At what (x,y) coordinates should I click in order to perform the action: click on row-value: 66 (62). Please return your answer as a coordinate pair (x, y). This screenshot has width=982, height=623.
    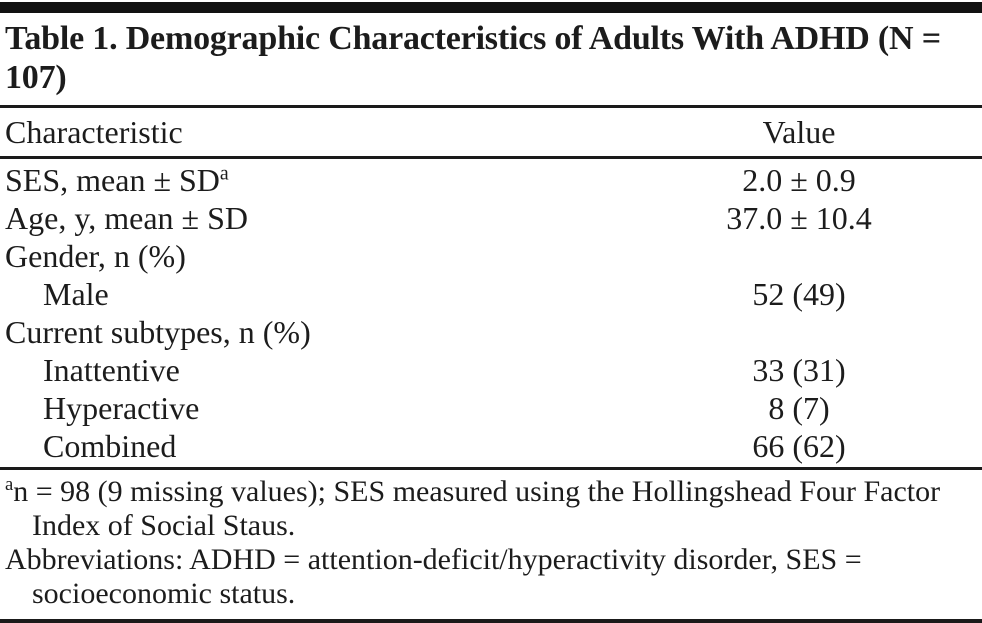
    Looking at the image, I should click on (799, 445).